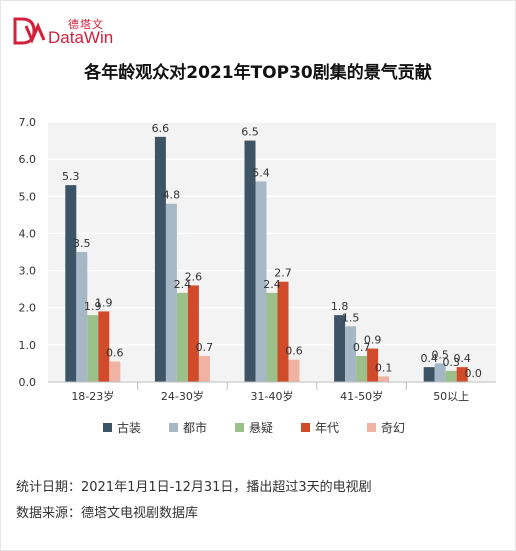 The height and width of the screenshot is (551, 516). I want to click on bar-悬疑-41-50岁, so click(362, 369).